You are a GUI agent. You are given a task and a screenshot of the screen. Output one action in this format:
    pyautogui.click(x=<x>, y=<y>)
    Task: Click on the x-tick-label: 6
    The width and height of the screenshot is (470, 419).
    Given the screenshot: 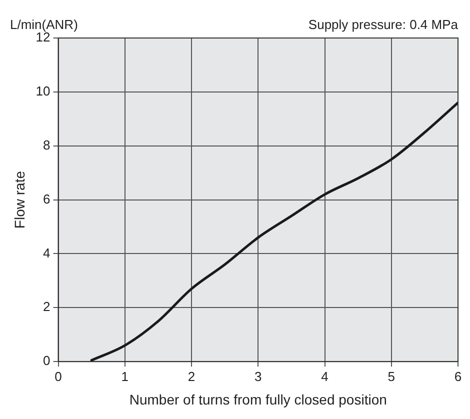 What is the action you would take?
    pyautogui.click(x=458, y=376)
    